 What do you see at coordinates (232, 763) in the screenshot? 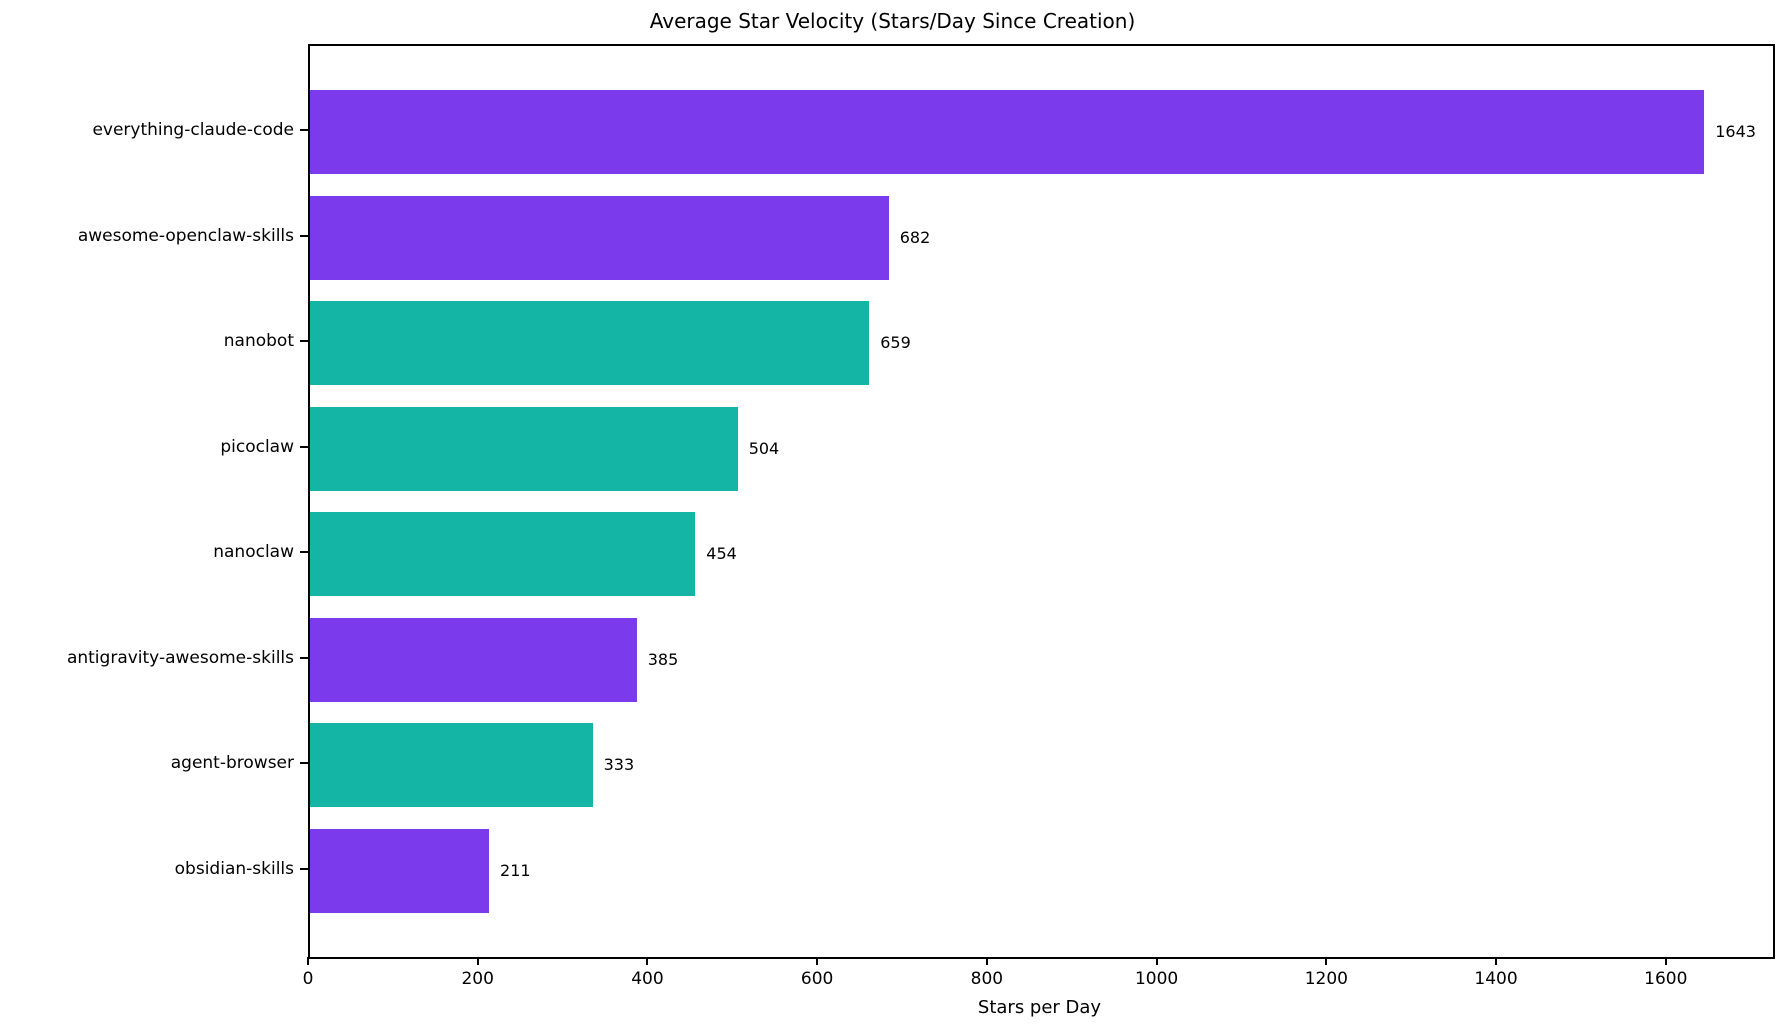
I see `y-tick-label: agent-browser` at bounding box center [232, 763].